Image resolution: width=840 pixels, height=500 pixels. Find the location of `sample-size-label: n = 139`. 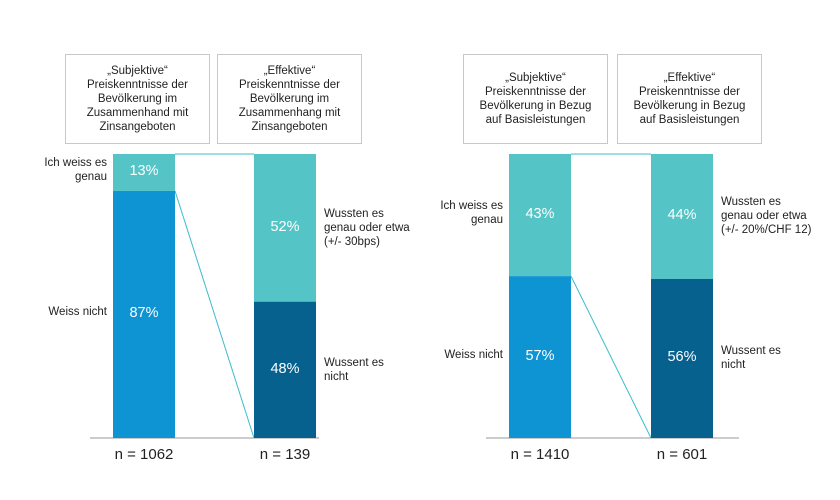

sample-size-label: n = 139 is located at coordinates (285, 454).